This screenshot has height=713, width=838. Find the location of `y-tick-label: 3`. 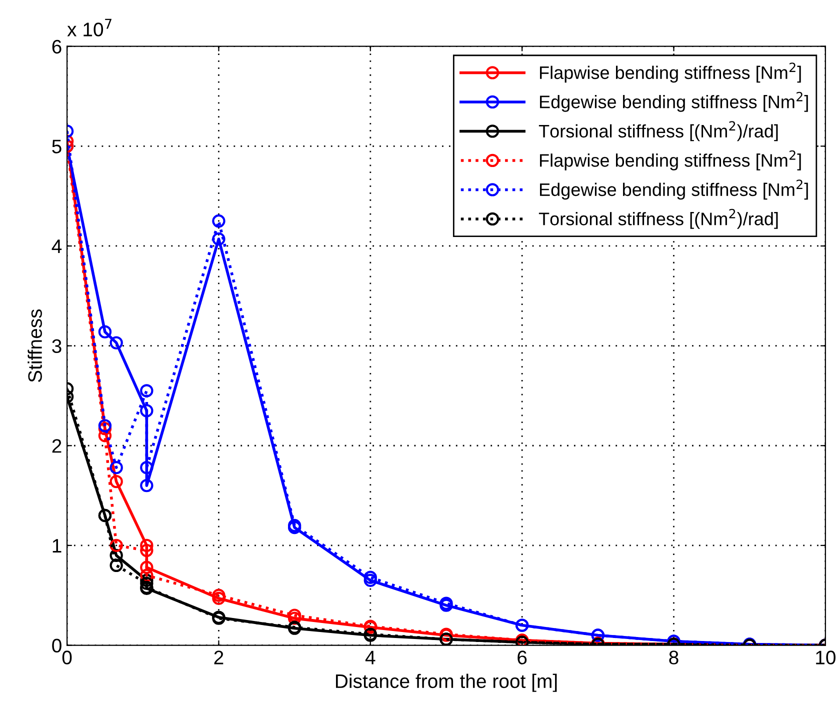

y-tick-label: 3 is located at coordinates (57, 346).